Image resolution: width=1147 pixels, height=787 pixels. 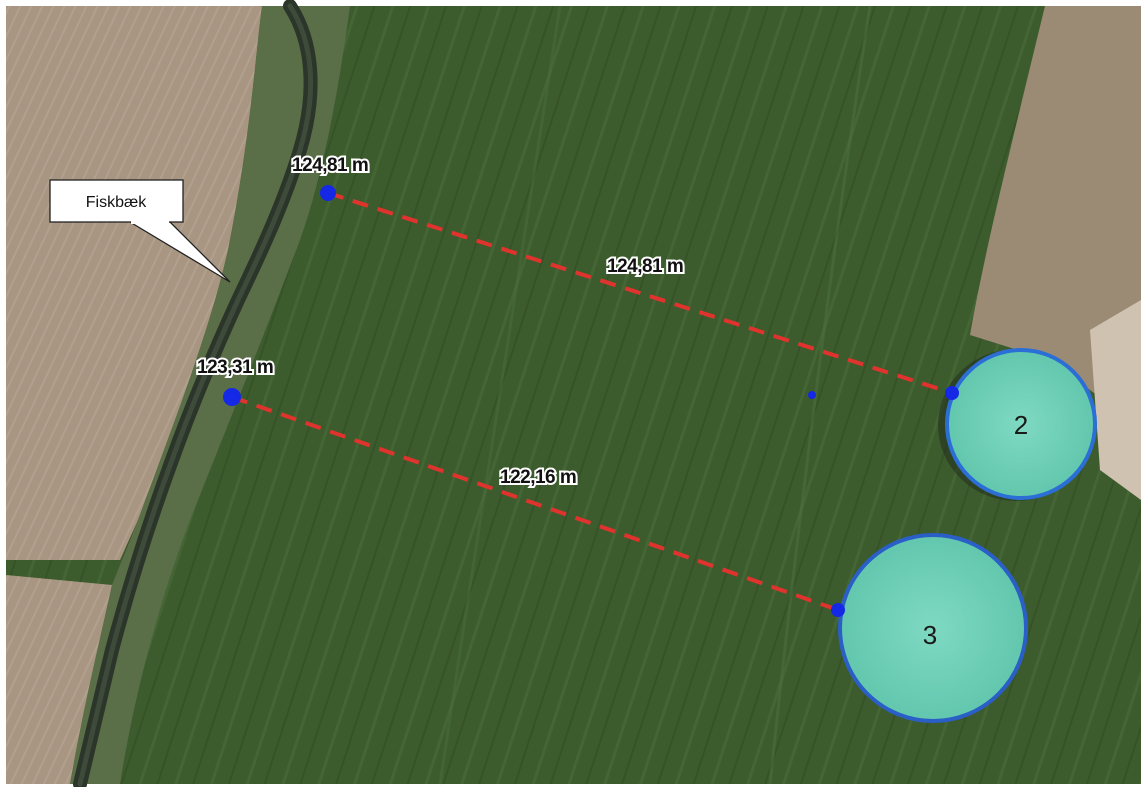 I want to click on measure-mid-label-2: 122,16 m, so click(x=538, y=477).